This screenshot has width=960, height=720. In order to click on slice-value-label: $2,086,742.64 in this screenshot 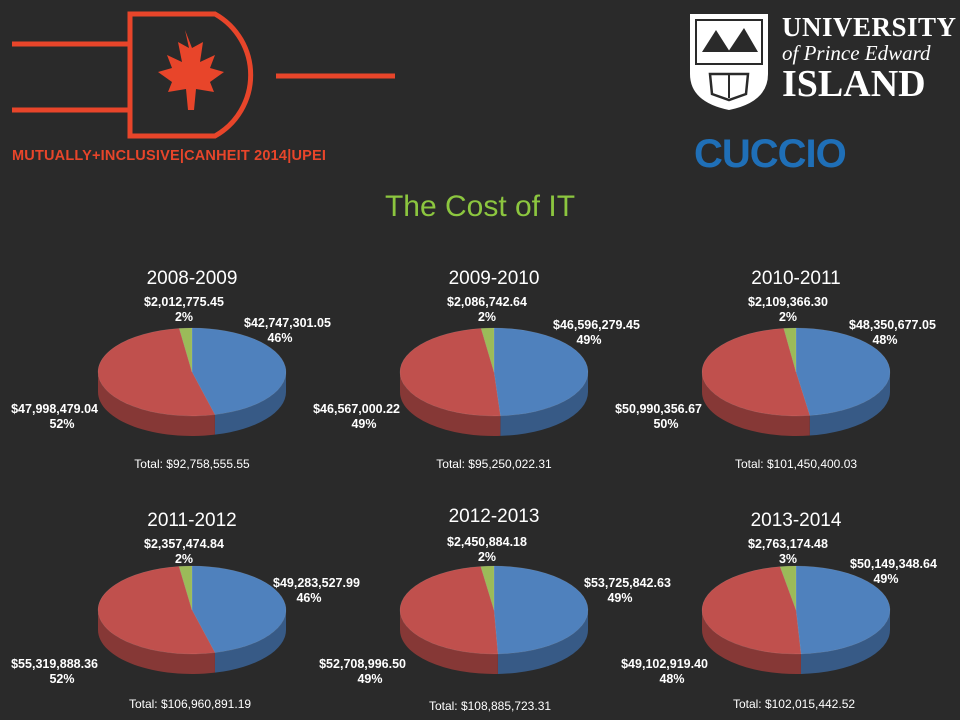, I will do `click(487, 302)`.